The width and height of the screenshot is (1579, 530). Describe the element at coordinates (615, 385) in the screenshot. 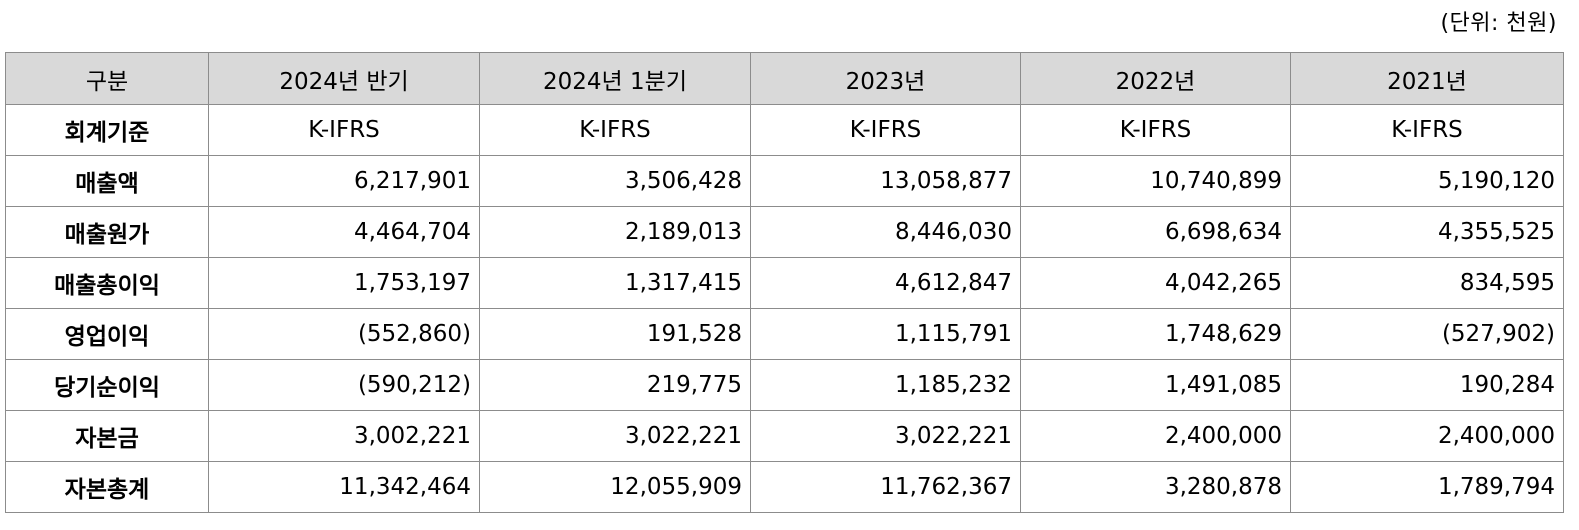

I see `table-cell: 219,775` at that location.